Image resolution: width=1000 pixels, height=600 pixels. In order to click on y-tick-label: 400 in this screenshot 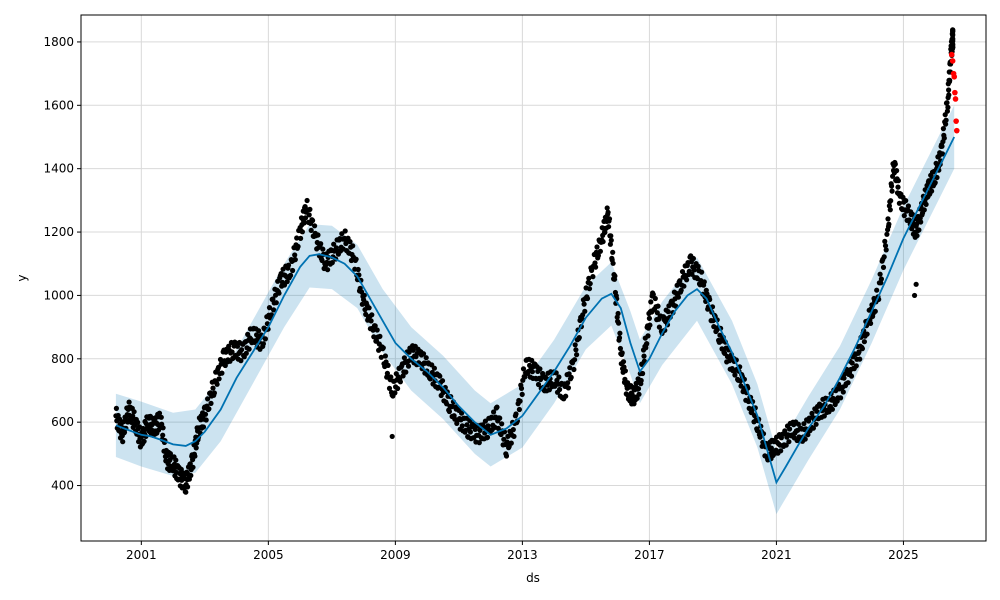, I will do `click(62, 486)`.